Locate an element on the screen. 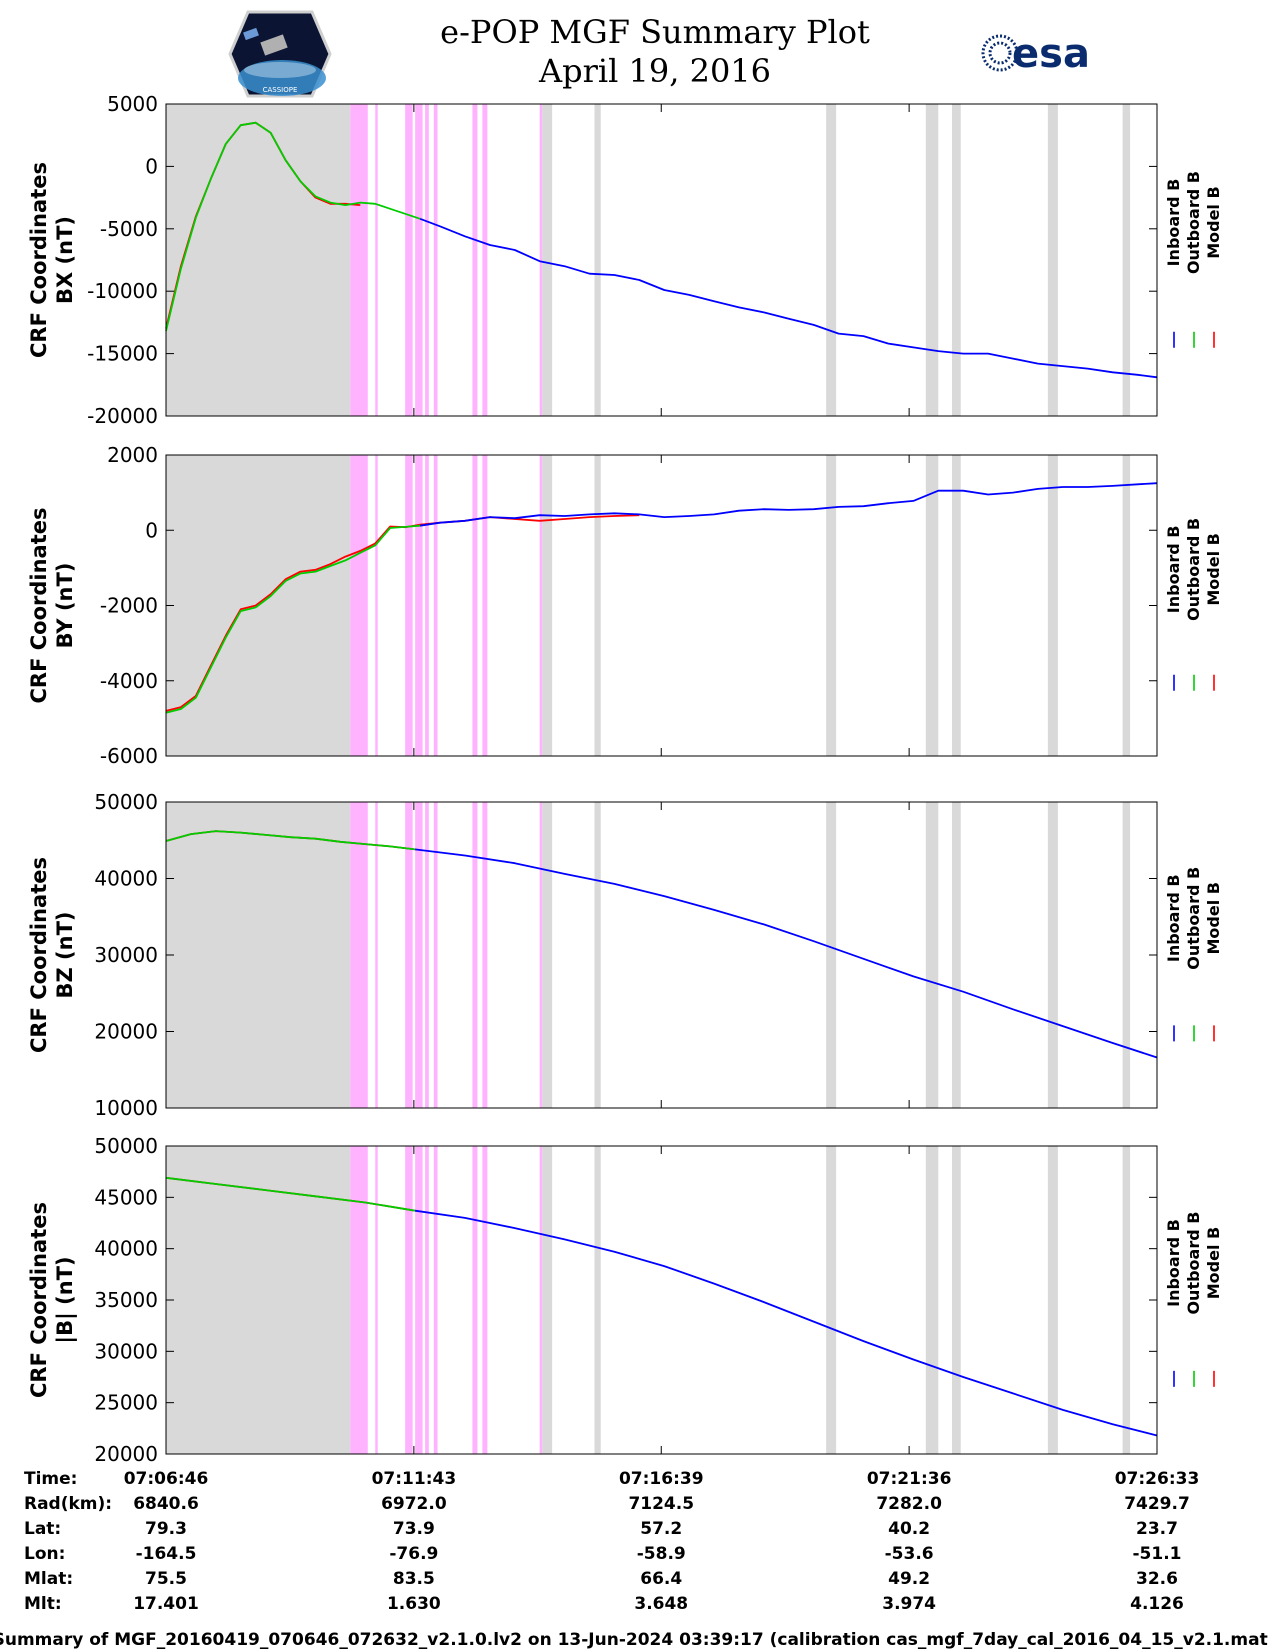  ephemeris-value: -58.9 is located at coordinates (661, 1554).